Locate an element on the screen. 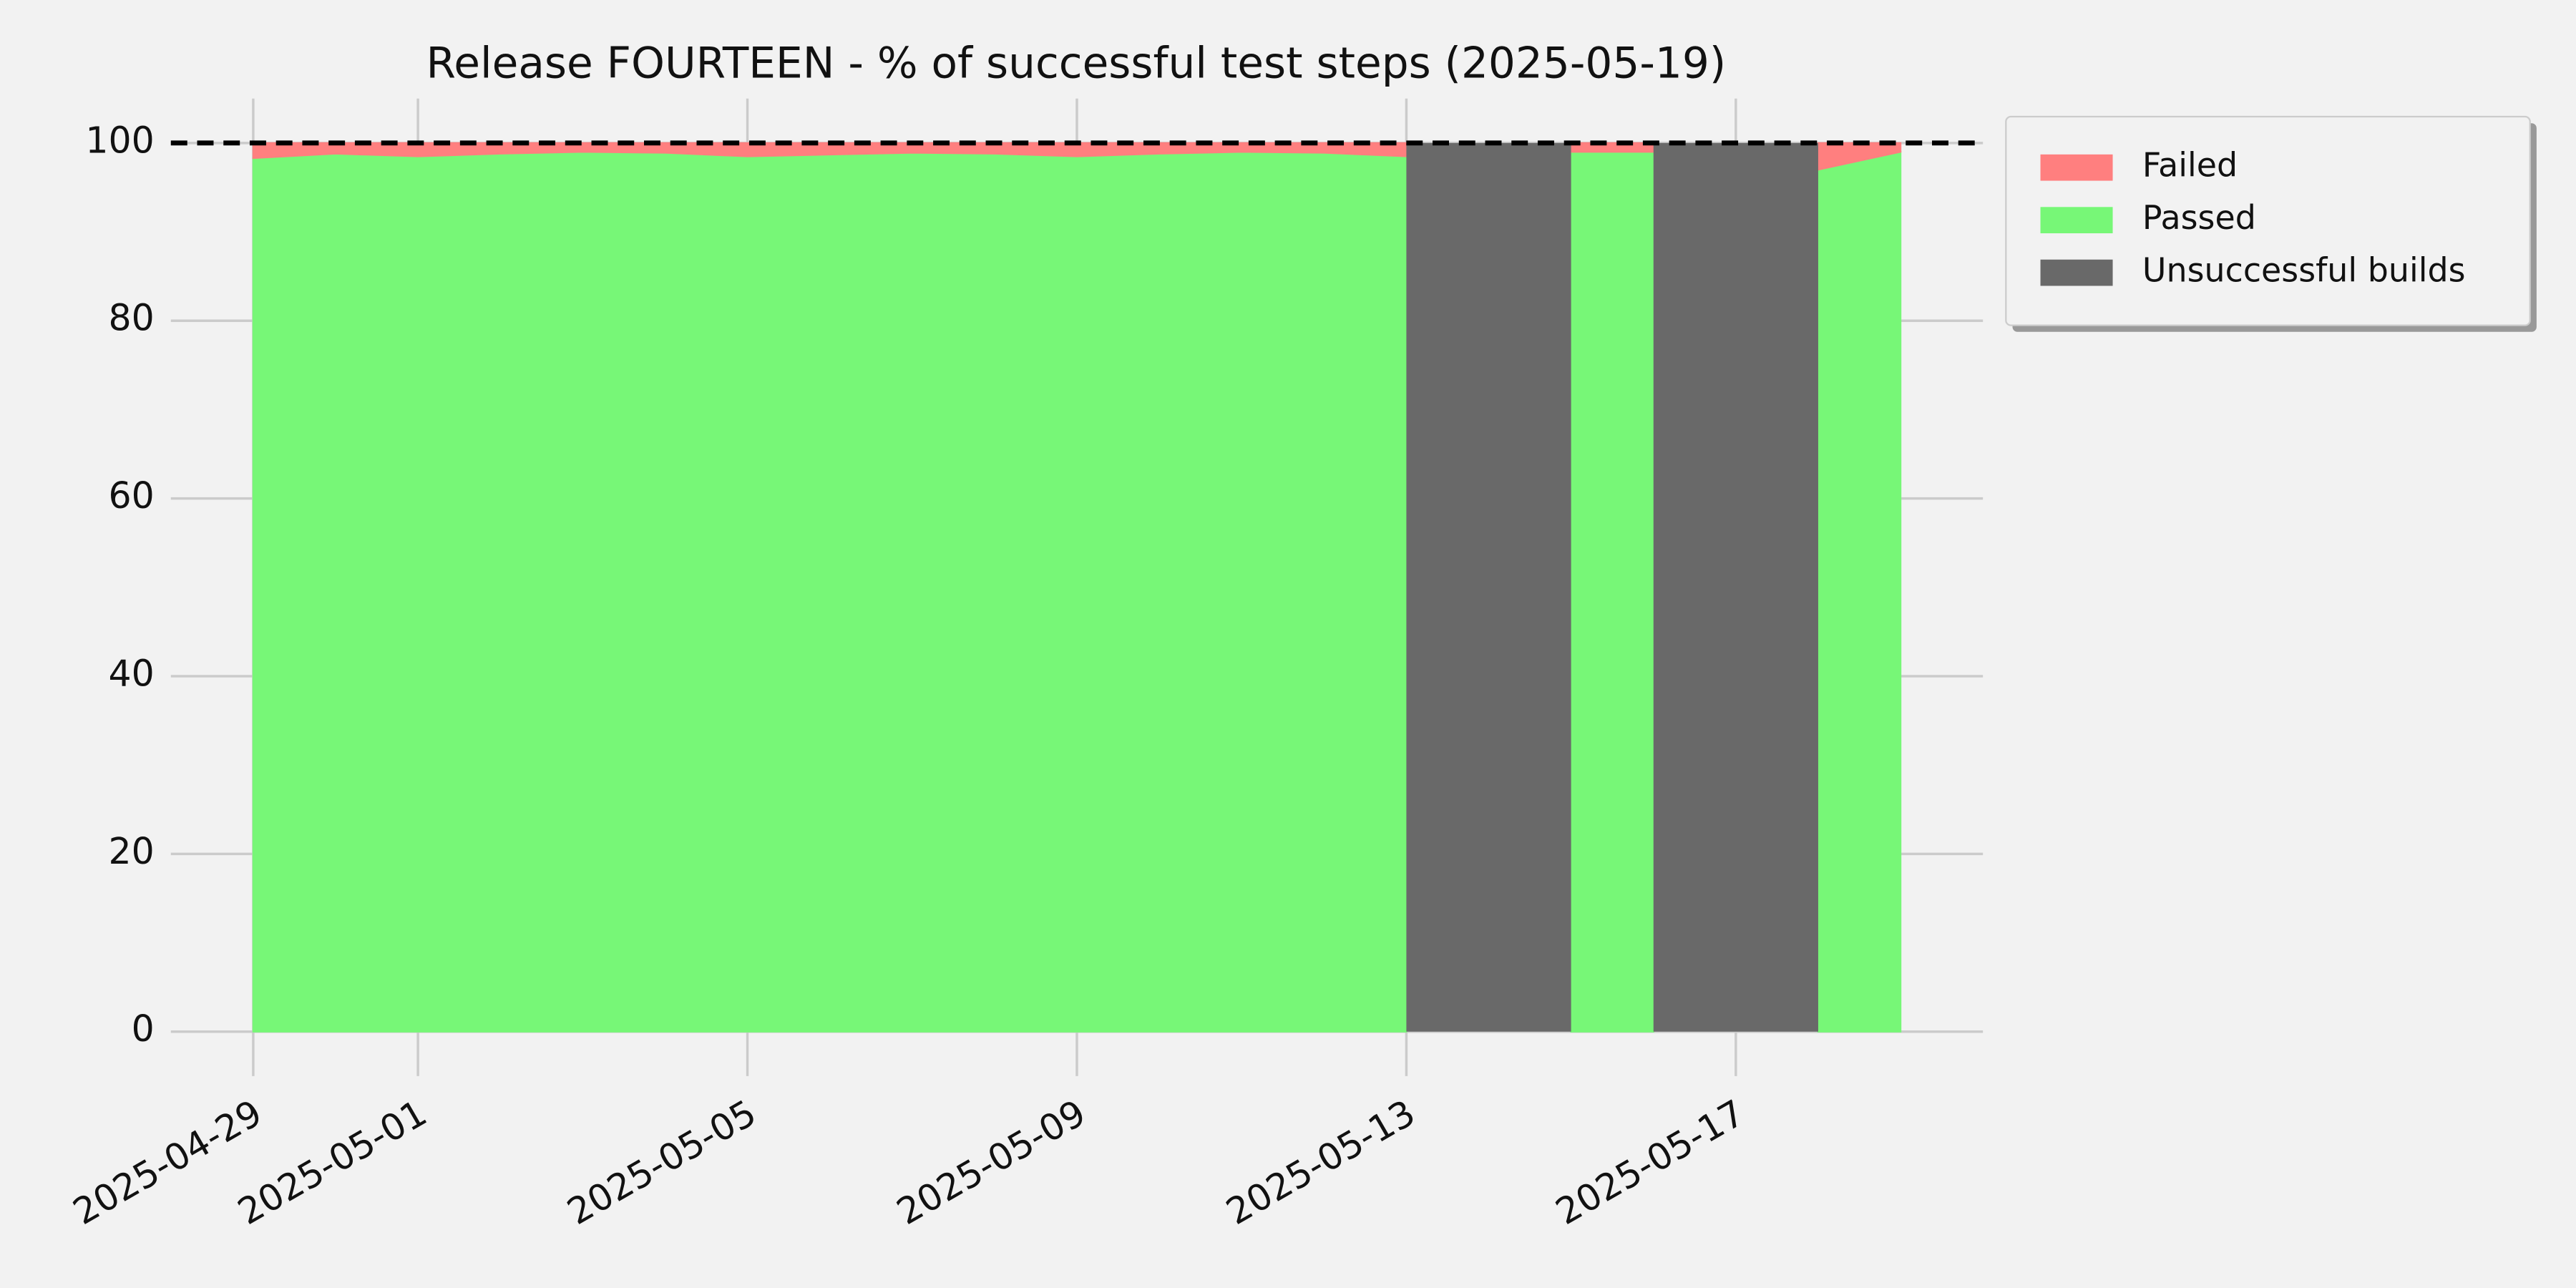 This screenshot has width=2576, height=1288. legend-label: Passed is located at coordinates (2199, 217).